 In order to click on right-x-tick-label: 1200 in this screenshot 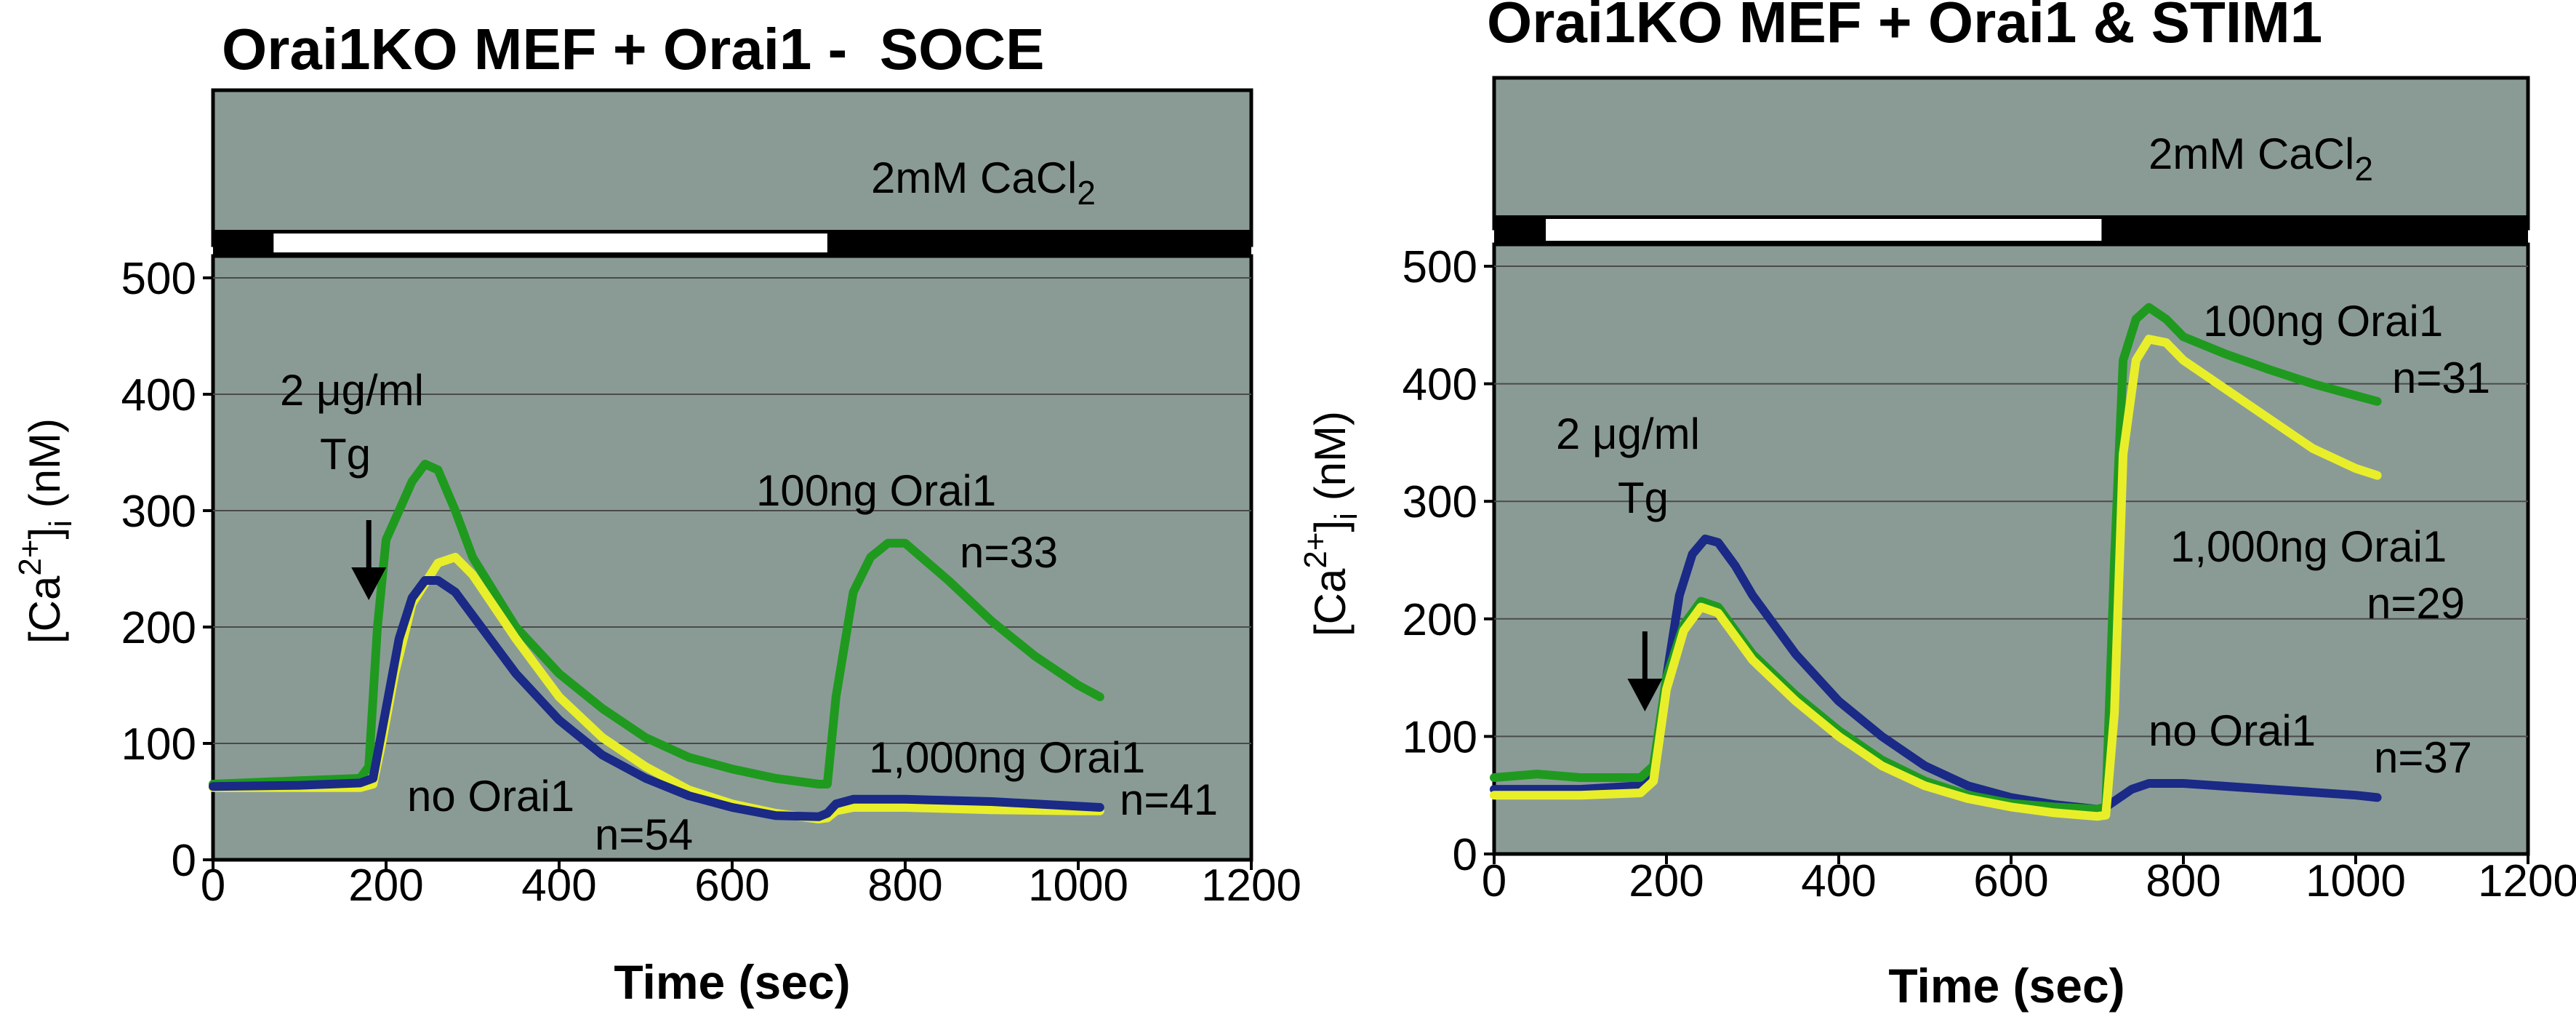, I will do `click(2527, 881)`.